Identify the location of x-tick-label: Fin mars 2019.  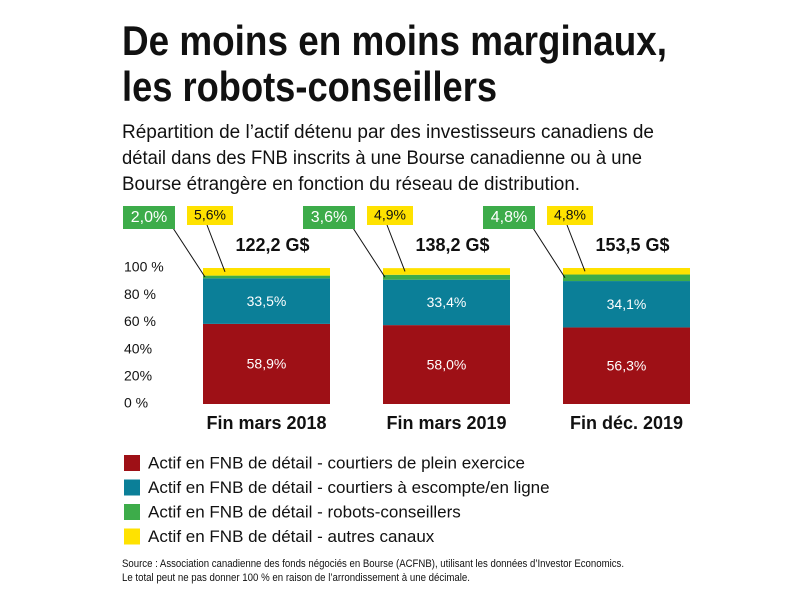
(446, 423).